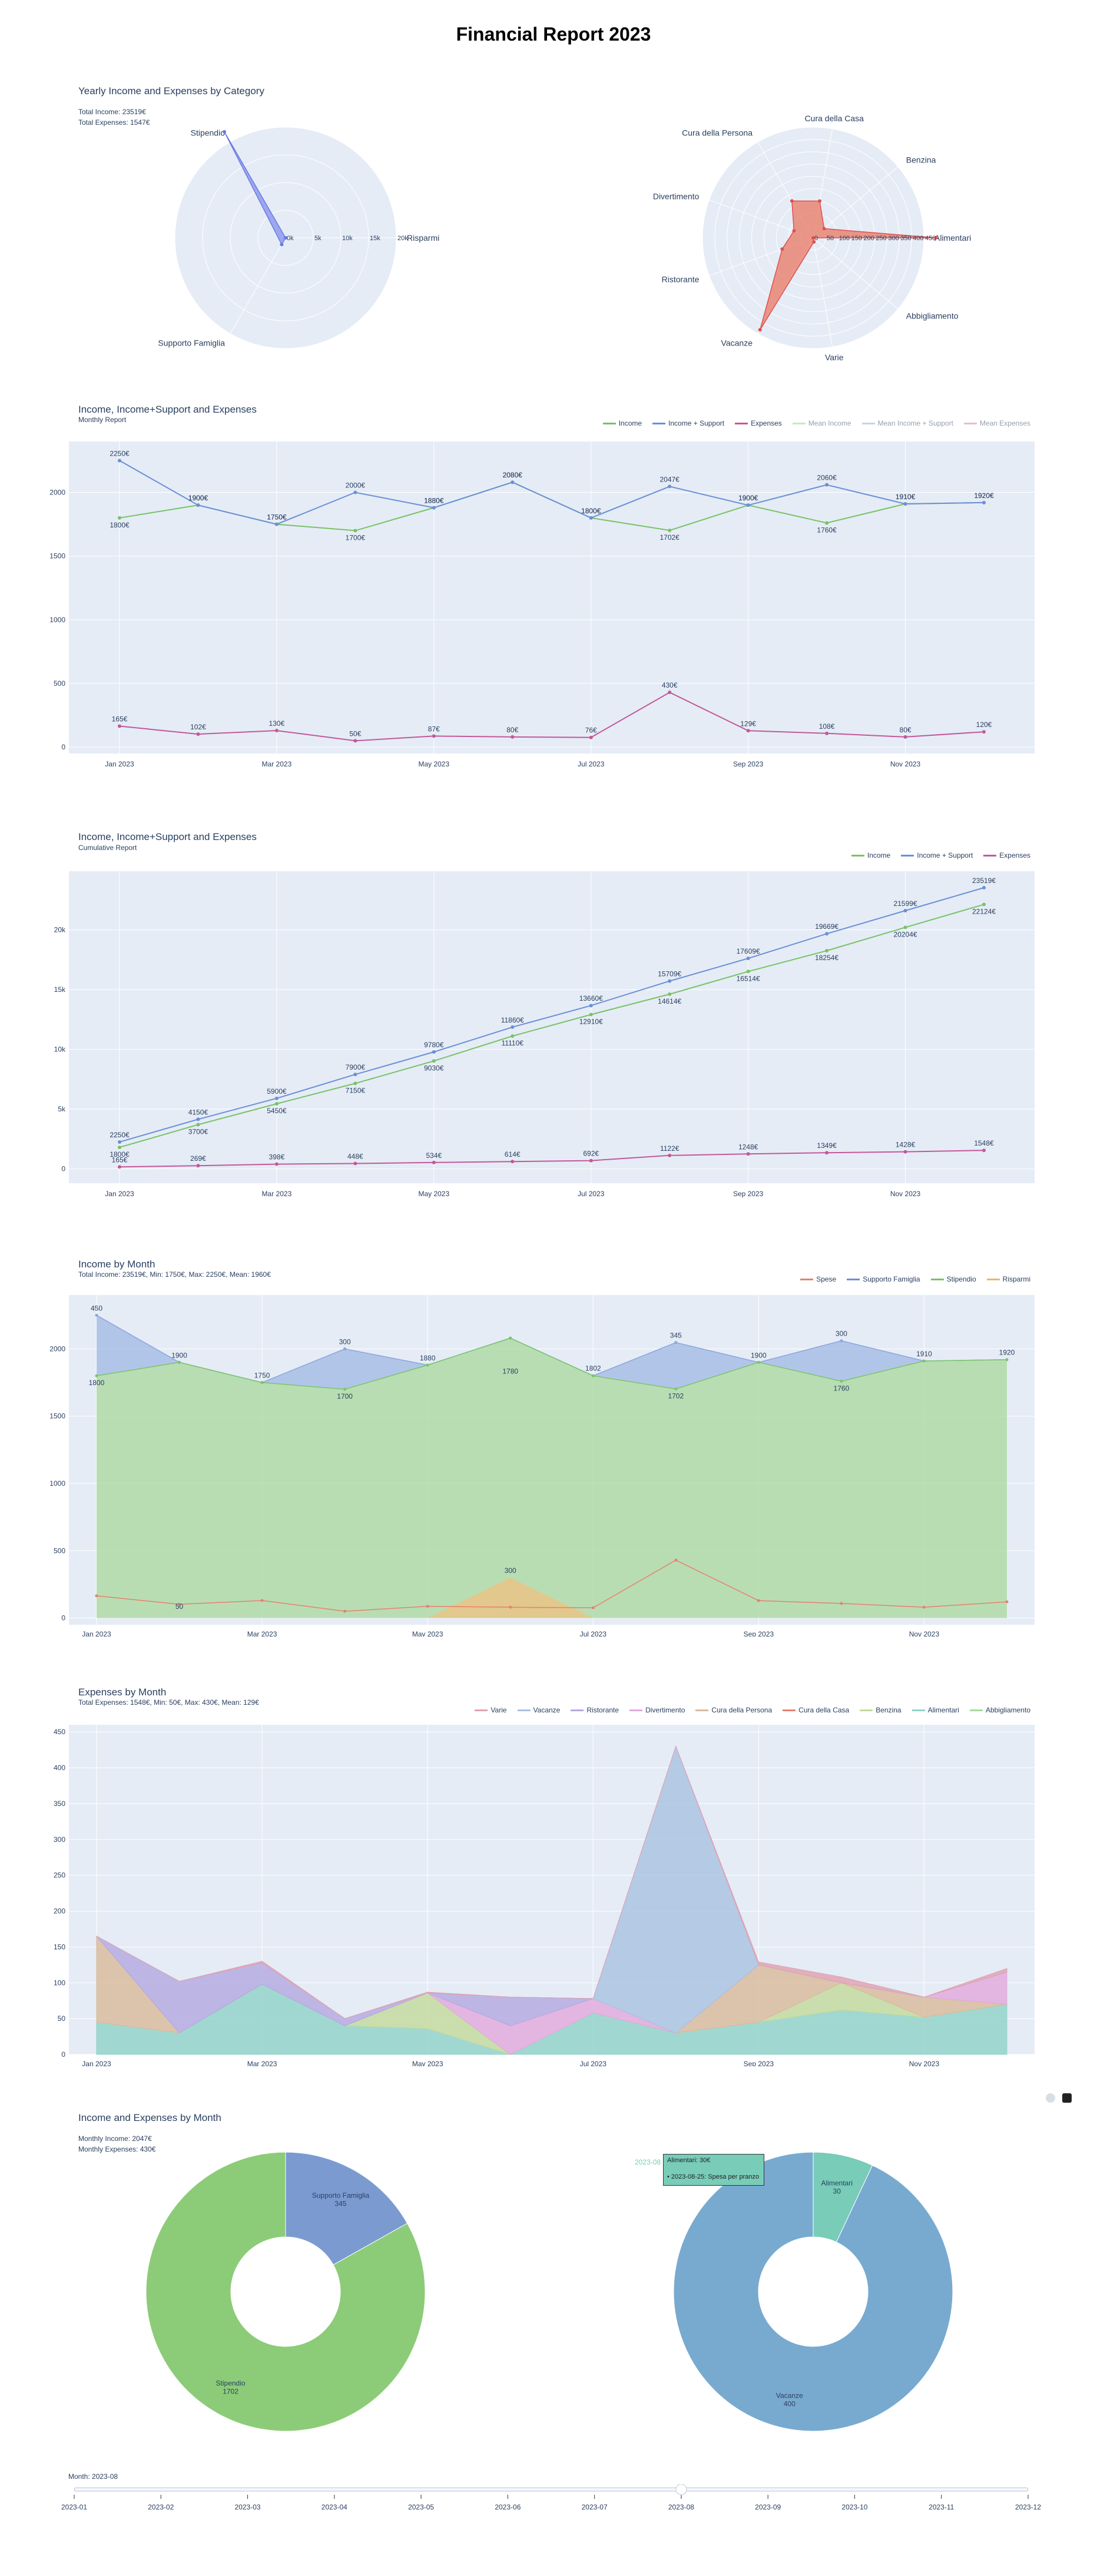  Describe the element at coordinates (423, 238) in the screenshot. I see `radar-axis-label: Risparmi` at that location.